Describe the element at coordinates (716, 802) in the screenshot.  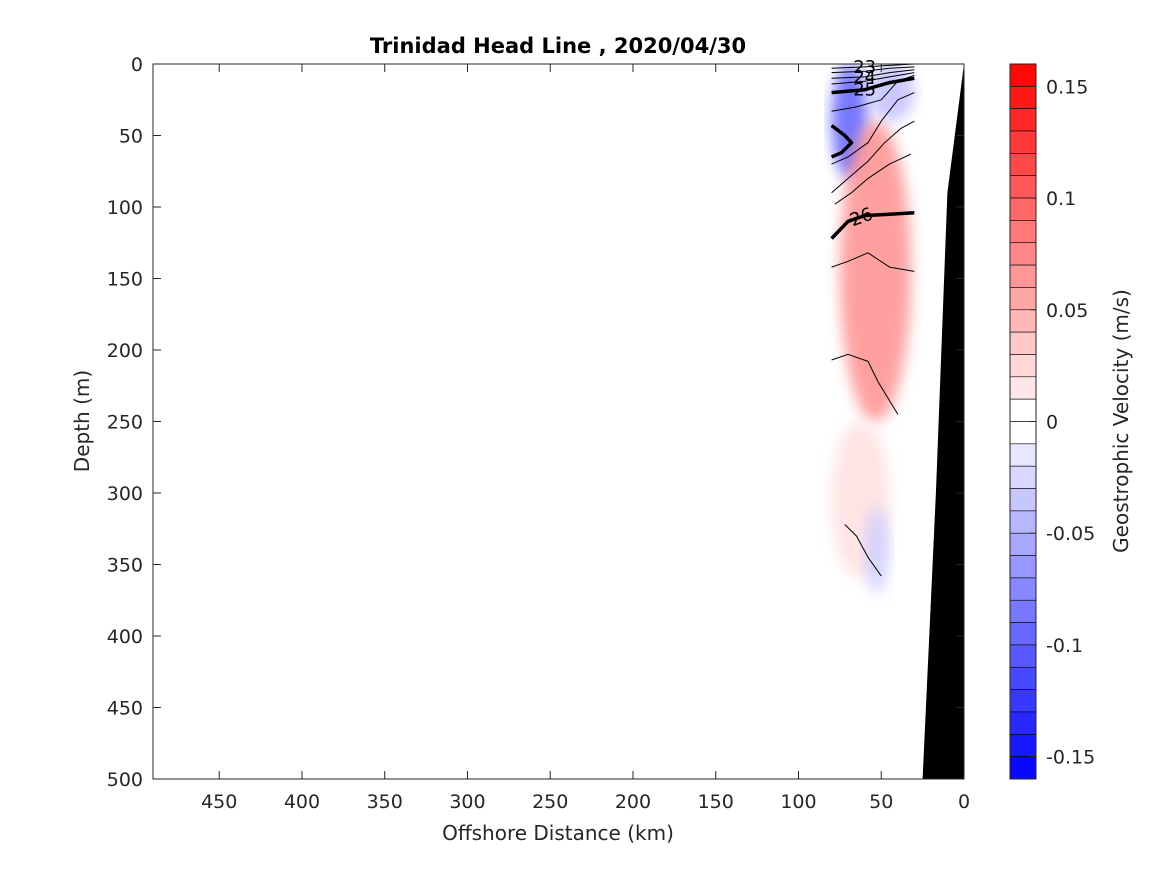
I see `x-tick-label: 150` at that location.